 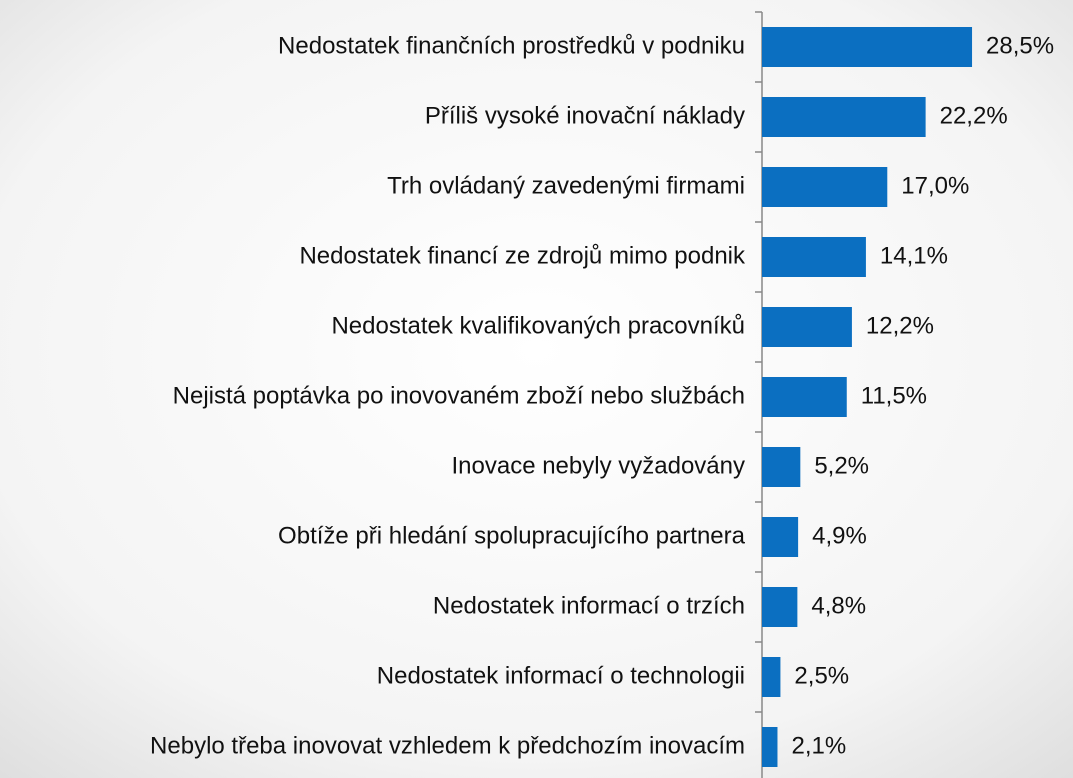 What do you see at coordinates (1020, 45) in the screenshot?
I see `value-label: 28,5%` at bounding box center [1020, 45].